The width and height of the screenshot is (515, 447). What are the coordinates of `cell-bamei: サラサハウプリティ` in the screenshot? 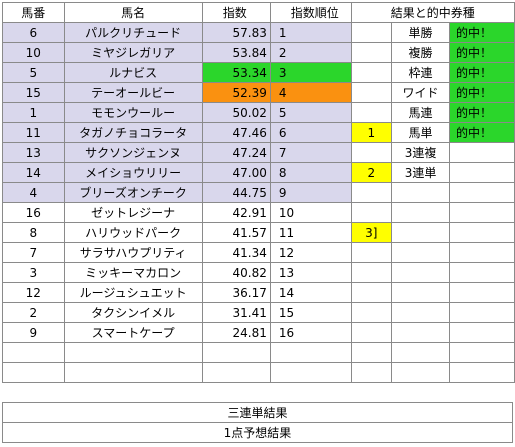 It's located at (133, 252).